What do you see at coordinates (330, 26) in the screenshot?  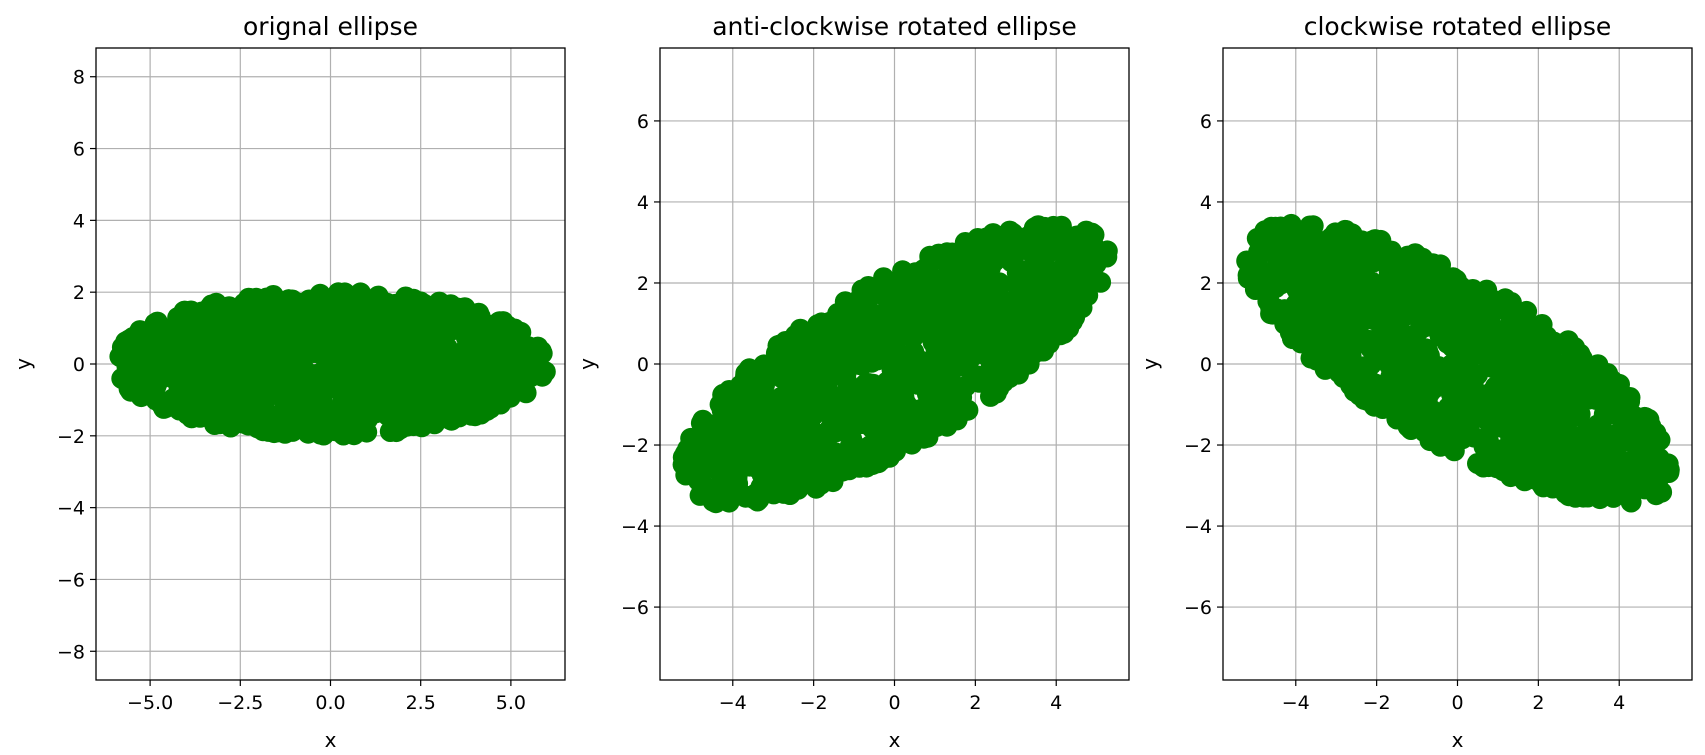 I see `subplot-title: orignal ellipse` at bounding box center [330, 26].